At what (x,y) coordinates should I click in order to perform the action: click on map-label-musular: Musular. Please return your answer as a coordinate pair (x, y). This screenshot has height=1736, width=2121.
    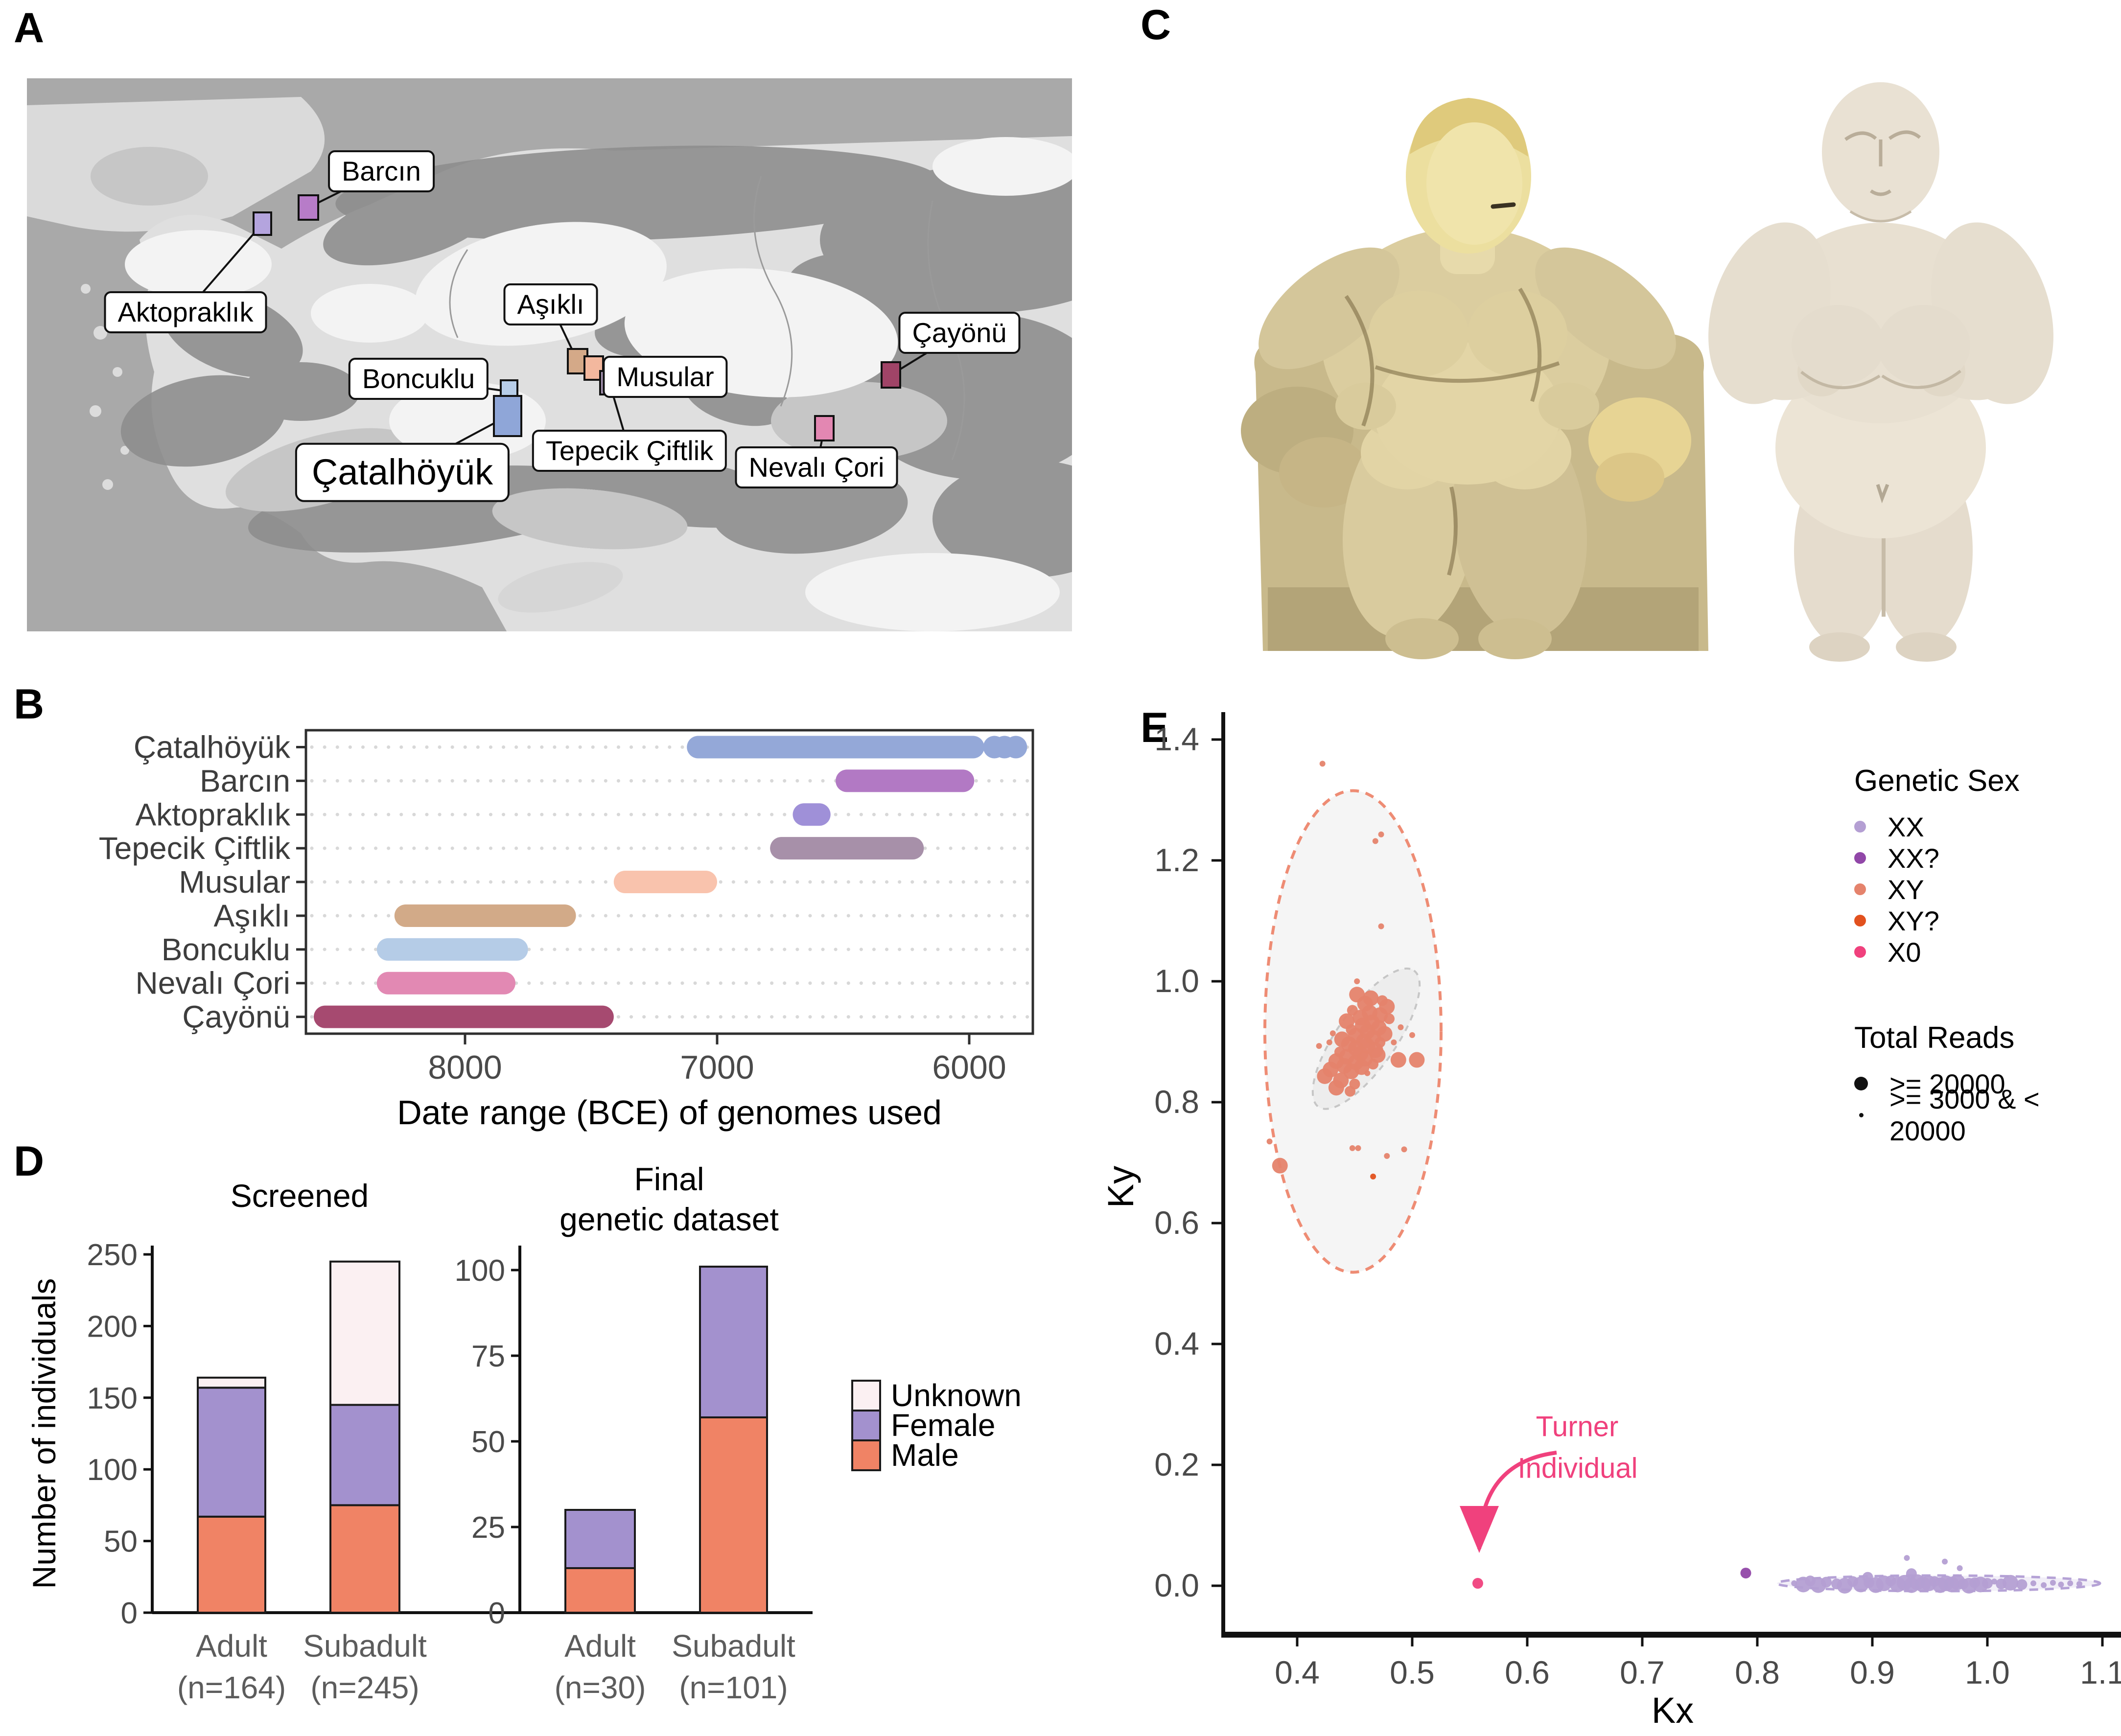
    Looking at the image, I should click on (665, 377).